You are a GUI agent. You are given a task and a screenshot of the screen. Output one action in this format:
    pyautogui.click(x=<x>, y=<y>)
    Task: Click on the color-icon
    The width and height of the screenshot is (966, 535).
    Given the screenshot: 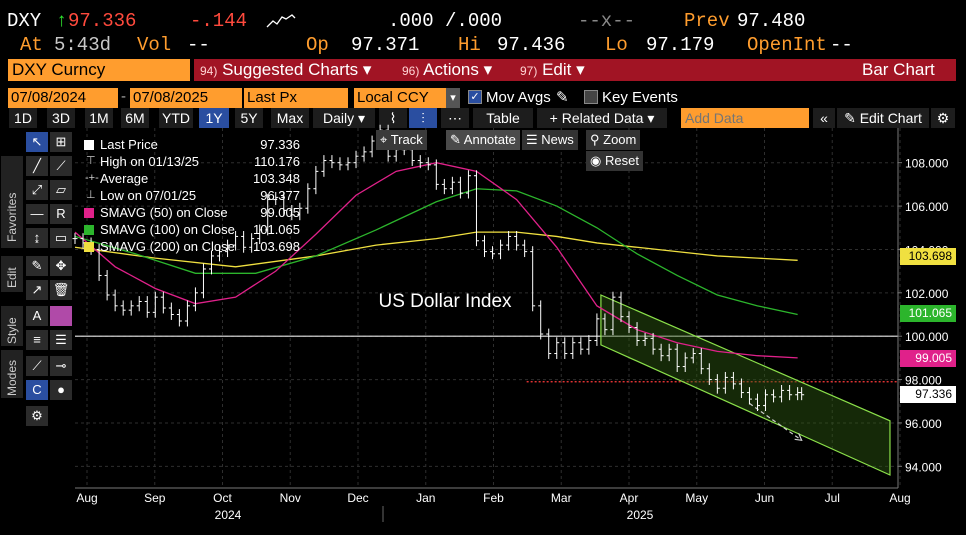 What is the action you would take?
    pyautogui.click(x=61, y=316)
    